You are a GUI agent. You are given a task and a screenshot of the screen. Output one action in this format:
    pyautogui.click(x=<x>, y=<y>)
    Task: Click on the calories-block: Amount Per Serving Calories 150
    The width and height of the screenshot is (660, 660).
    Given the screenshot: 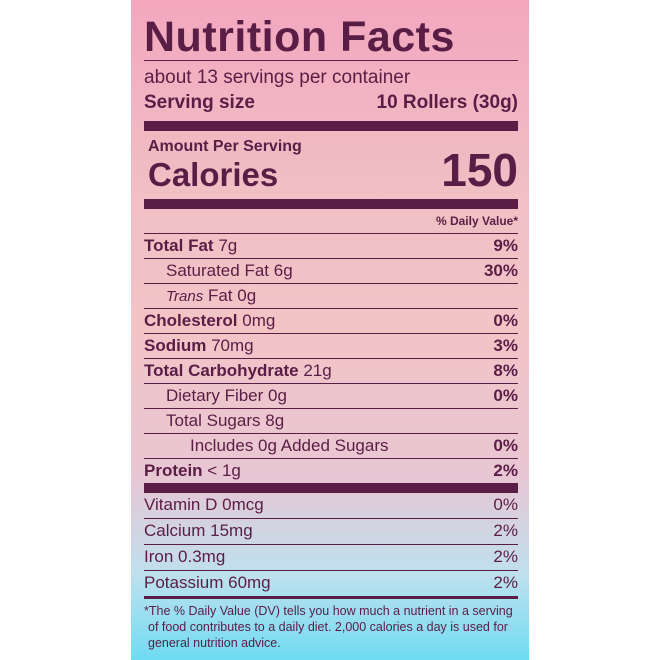 What is the action you would take?
    pyautogui.click(x=331, y=165)
    